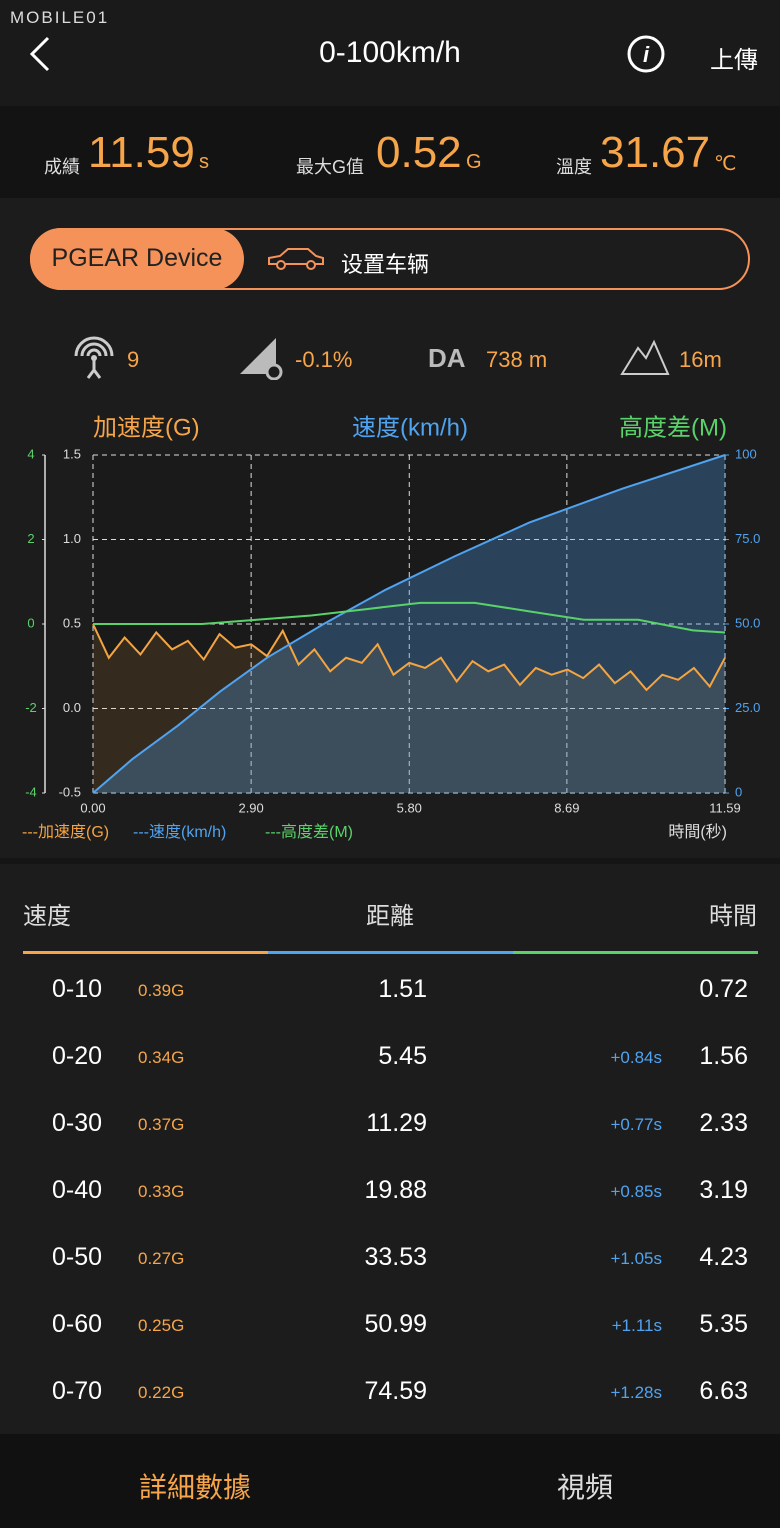 The height and width of the screenshot is (1528, 780). What do you see at coordinates (204, 162) in the screenshot?
I see `stat-unit: s` at bounding box center [204, 162].